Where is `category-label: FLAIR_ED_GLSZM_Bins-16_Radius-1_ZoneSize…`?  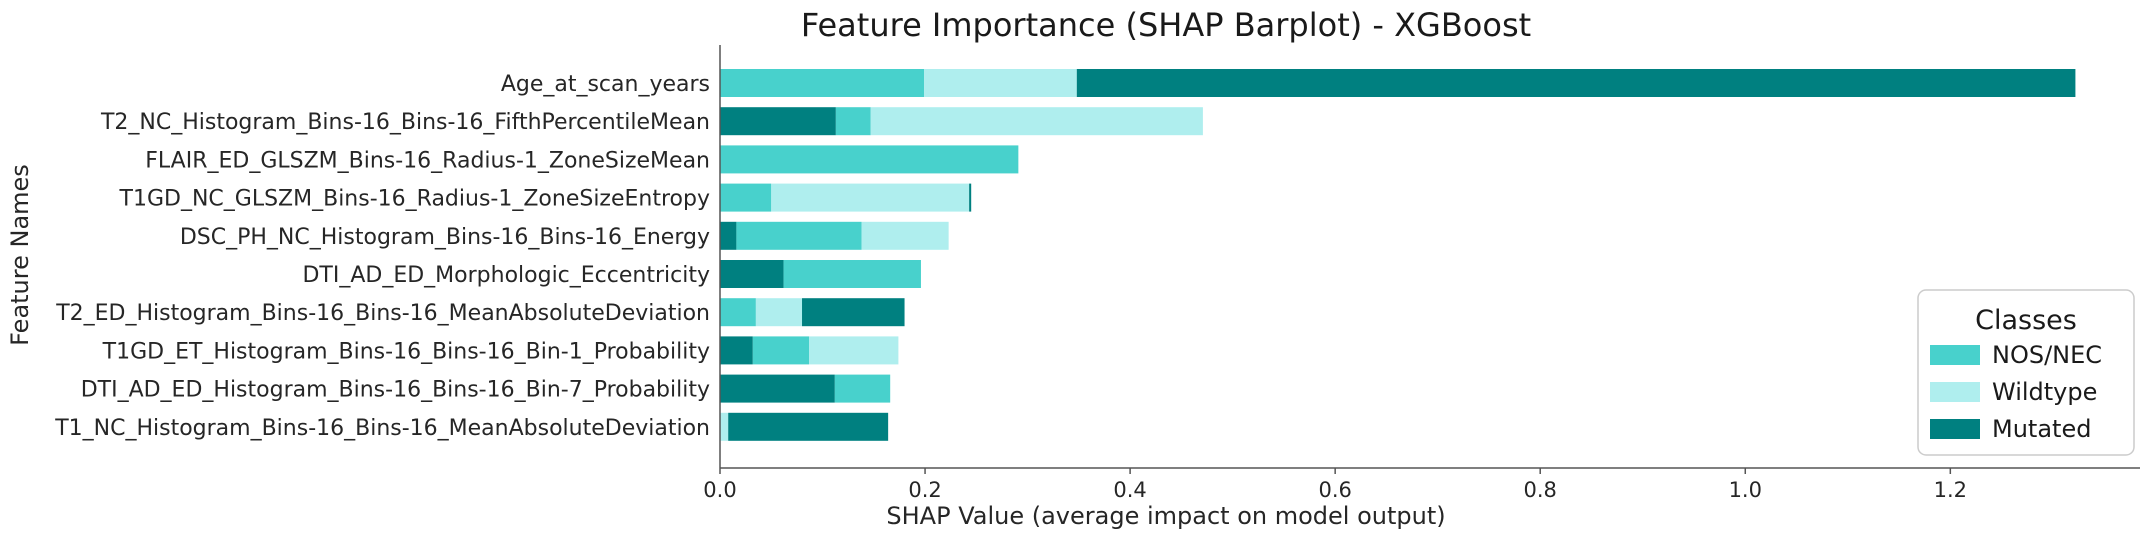 category-label: FLAIR_ED_GLSZM_Bins-16_Radius-1_ZoneSize… is located at coordinates (427, 160).